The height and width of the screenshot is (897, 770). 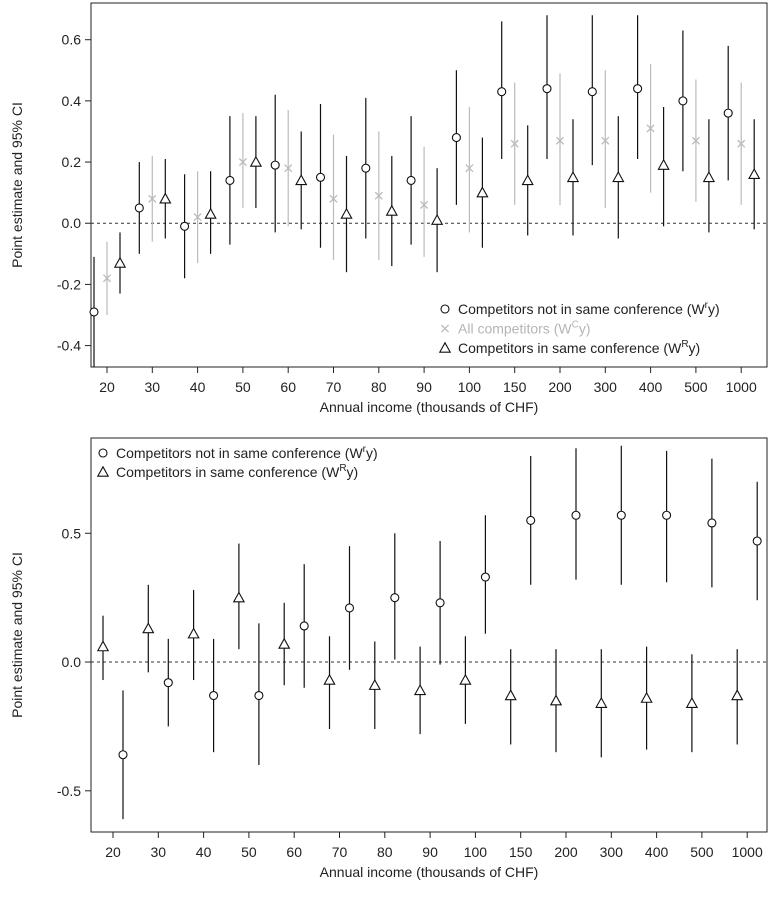 I want to click on x-tick-label: 40, so click(x=198, y=387).